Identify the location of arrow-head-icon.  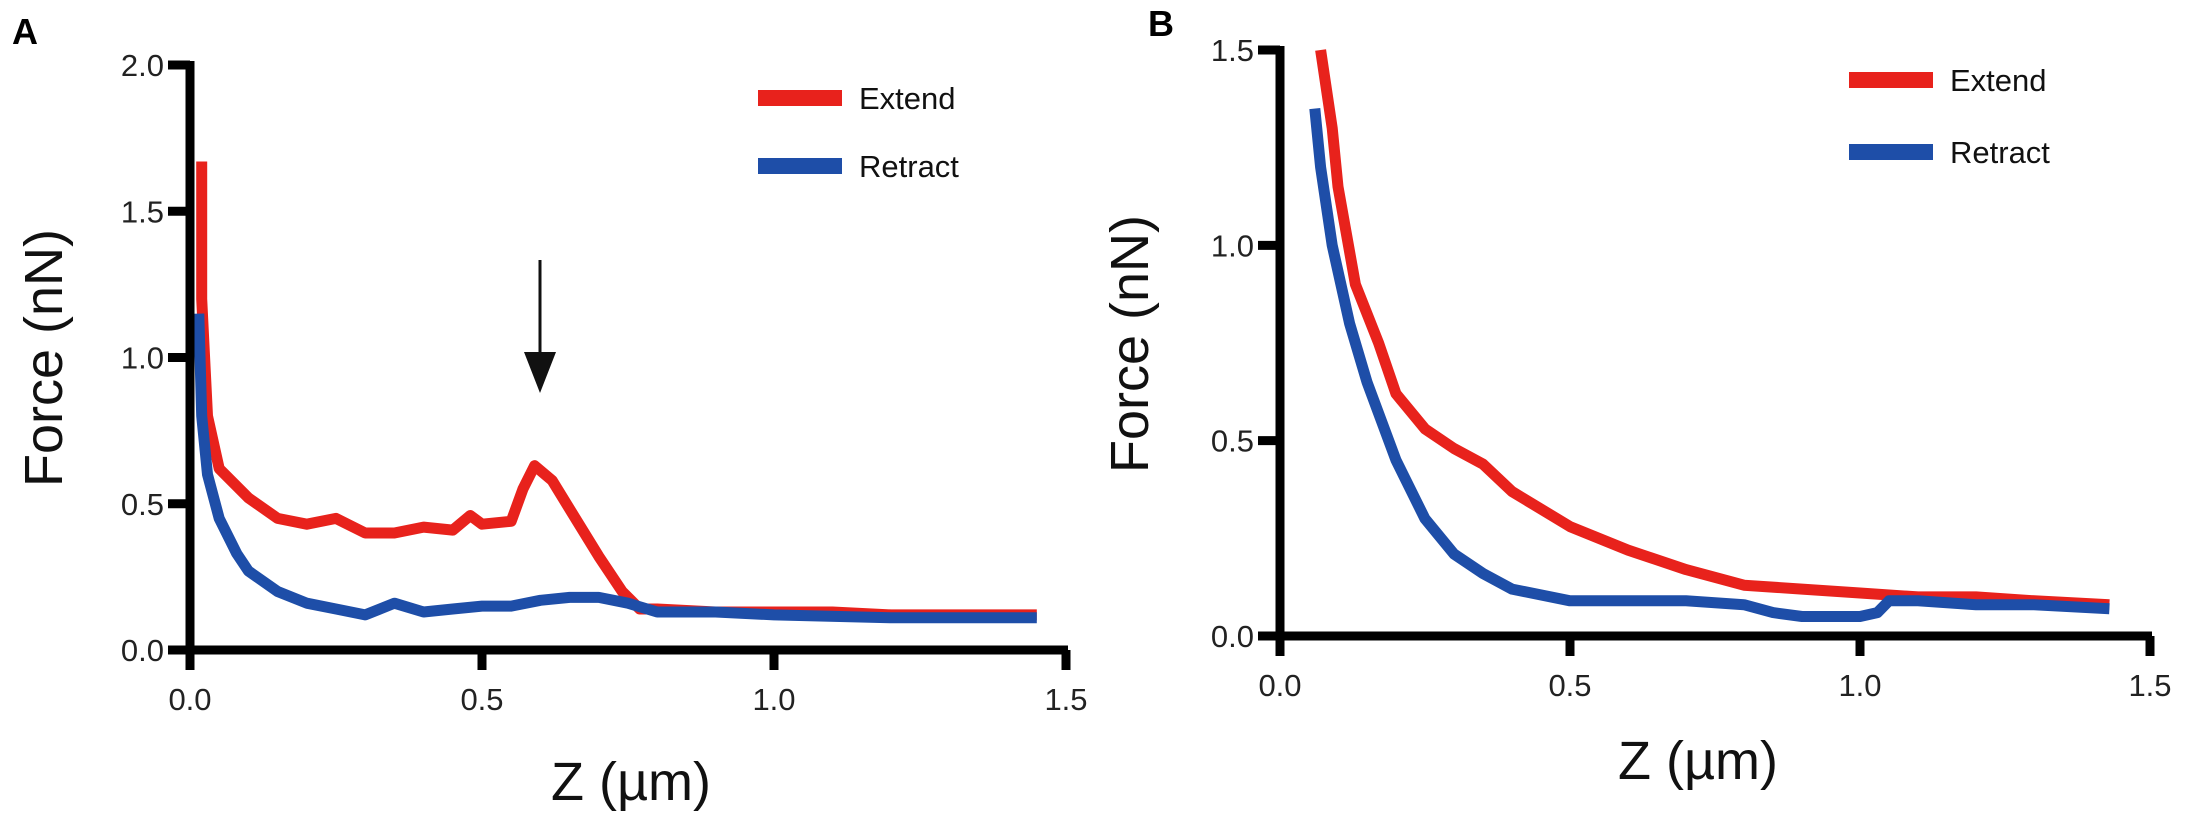
(540, 372).